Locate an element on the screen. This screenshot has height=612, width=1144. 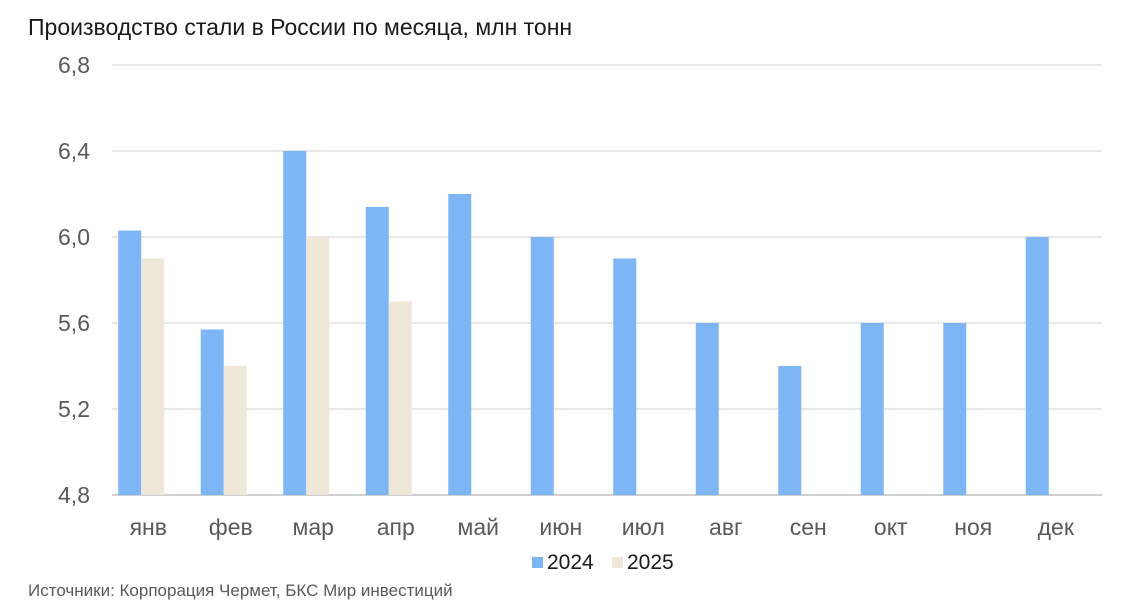
y-tick-label: 6,4 is located at coordinates (74, 151).